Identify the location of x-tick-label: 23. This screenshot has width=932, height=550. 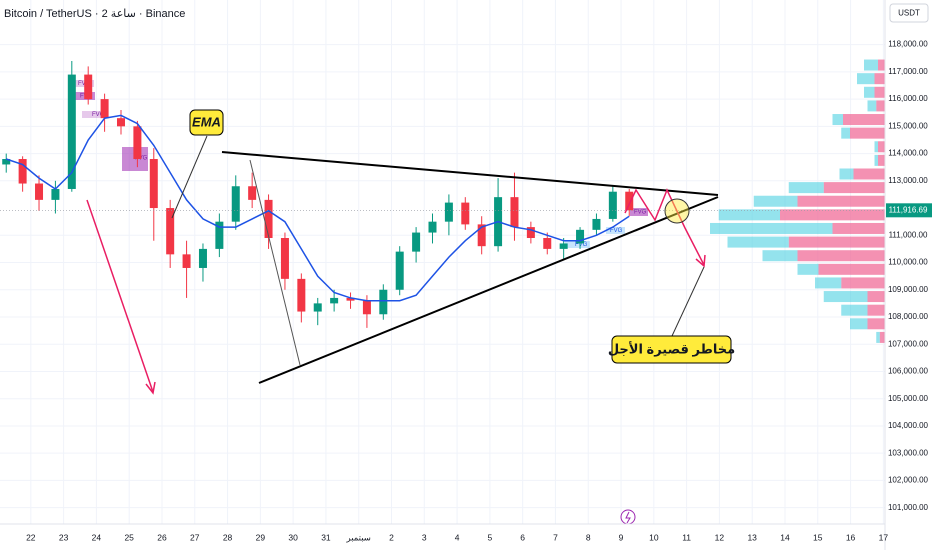
(64, 537).